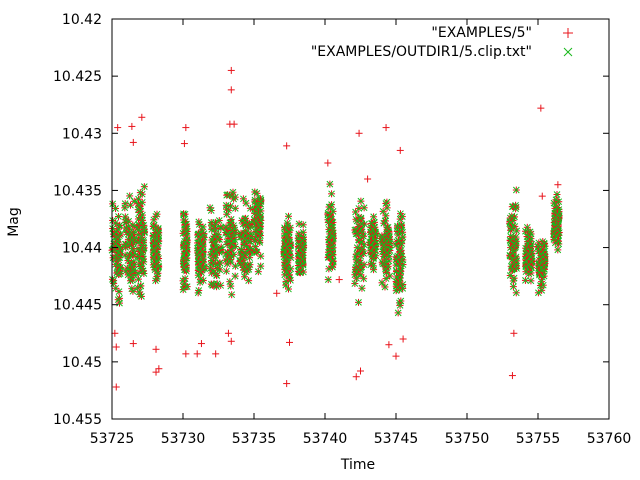  I want to click on x-tick-label: 53745, so click(396, 439).